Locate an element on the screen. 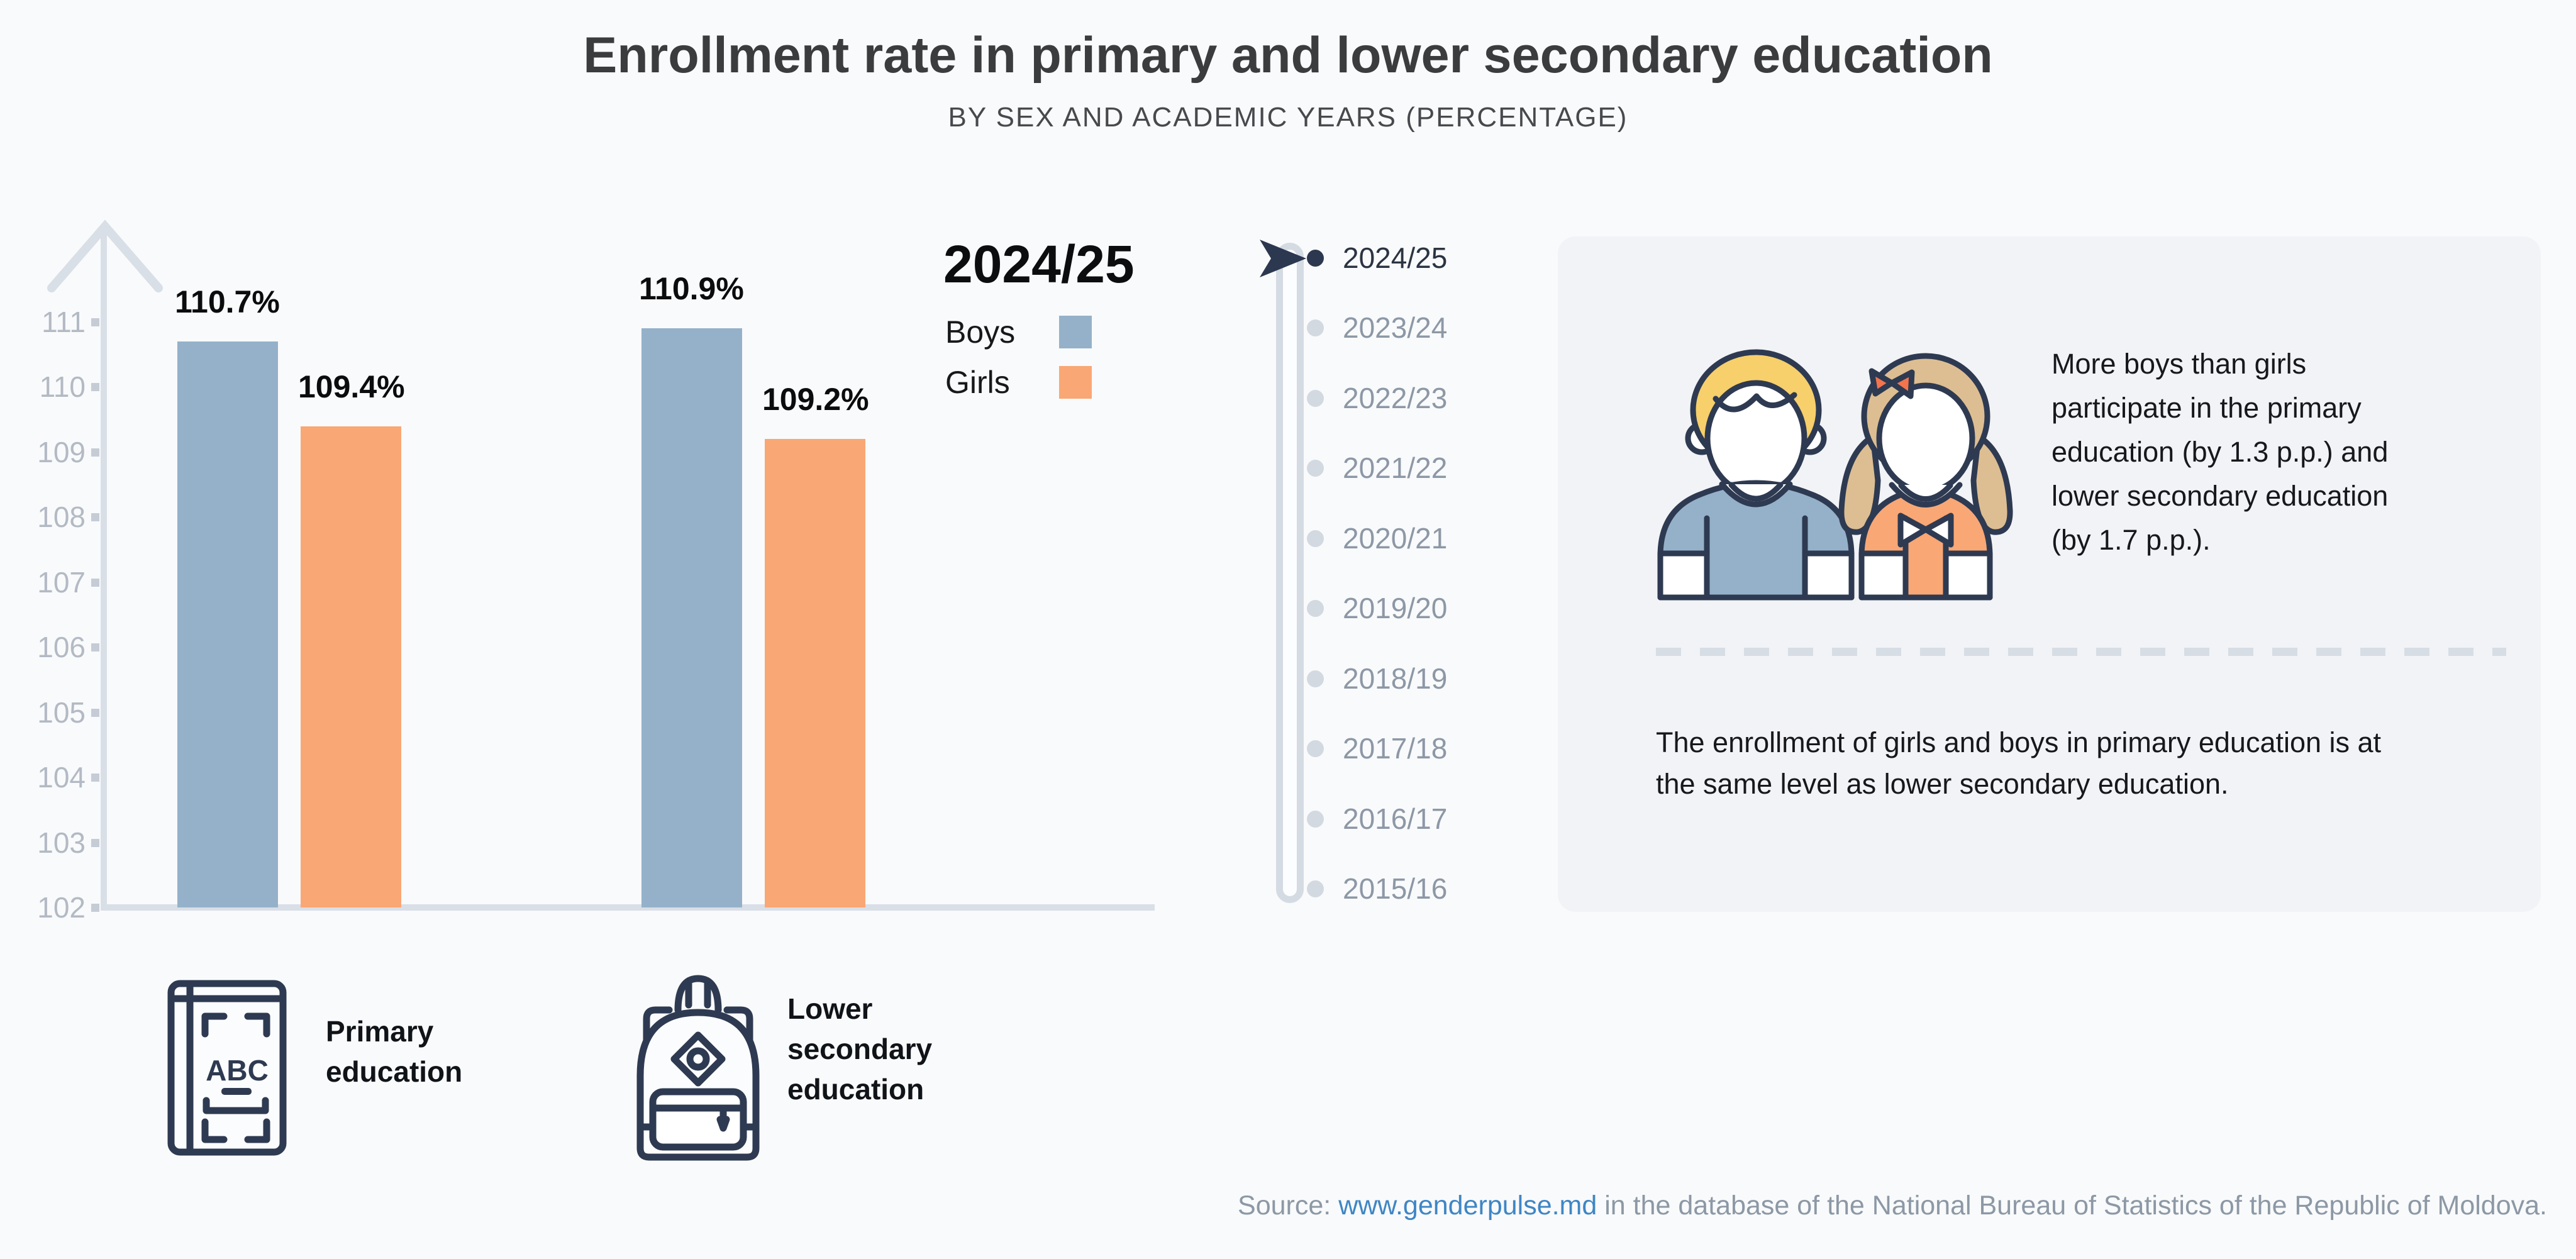 This screenshot has width=2576, height=1259. value-label-boys-primary: 110.7% is located at coordinates (227, 302).